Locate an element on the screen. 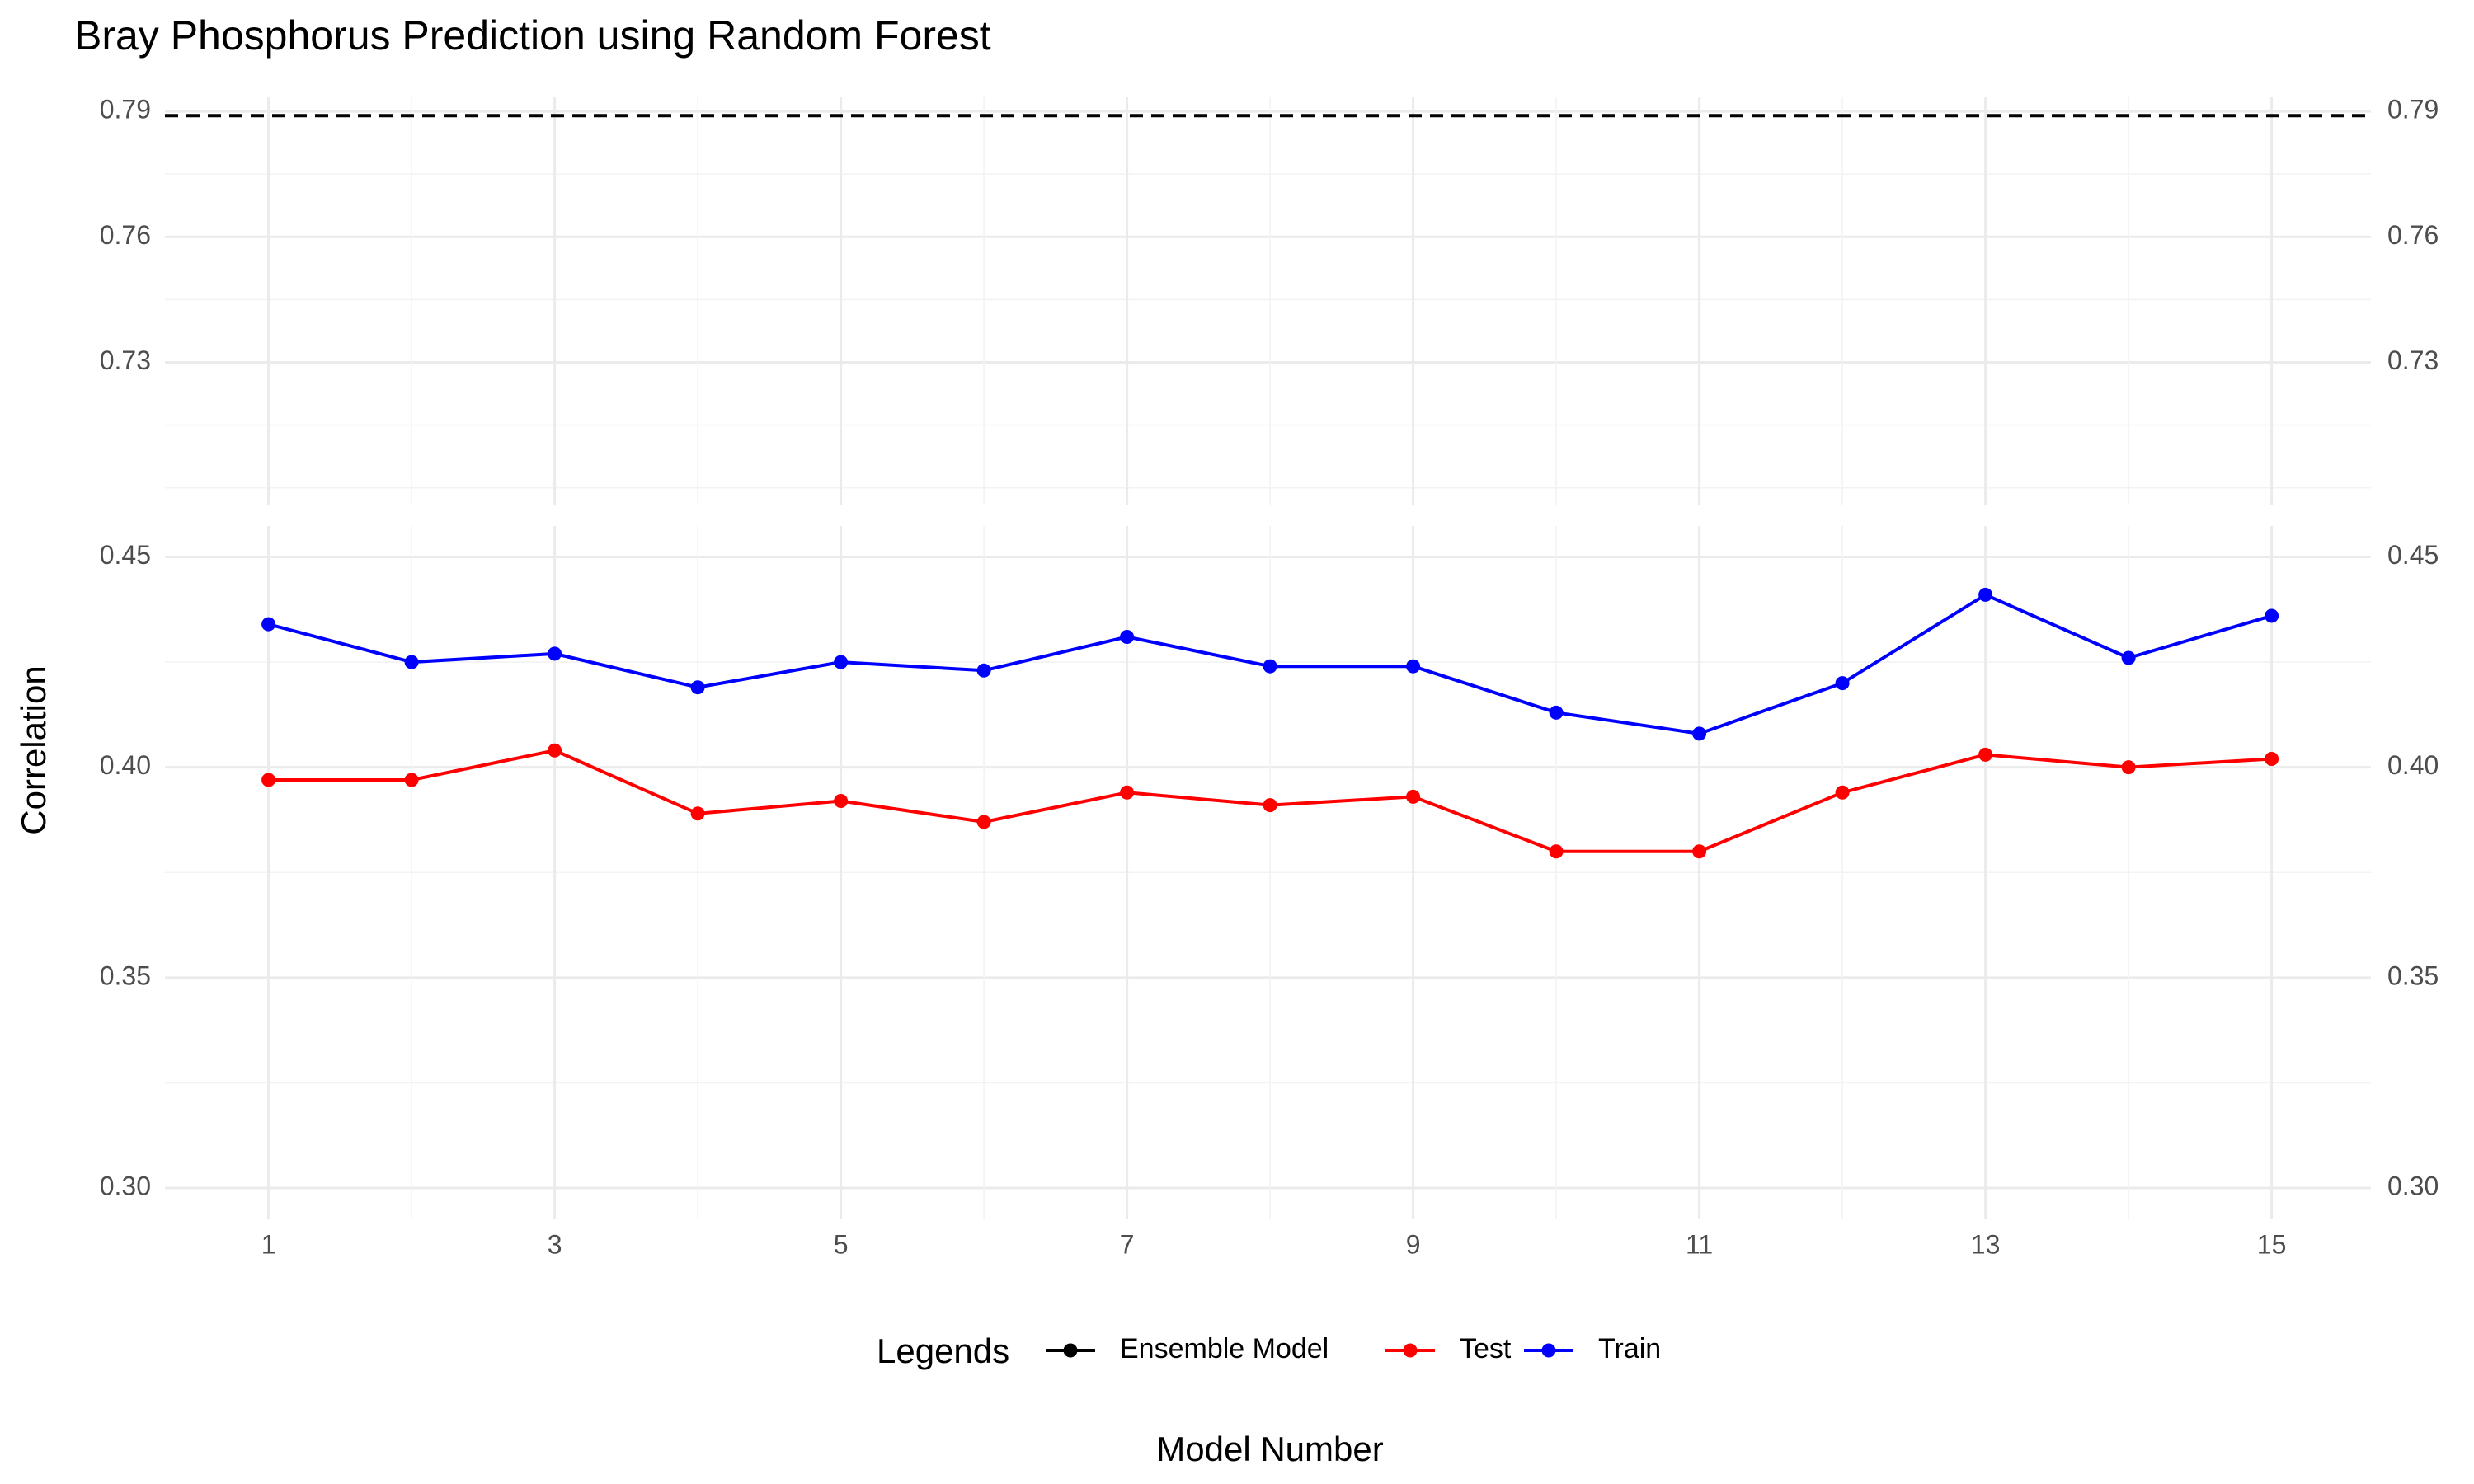  y-tick-label-right: 0.45 is located at coordinates (2413, 555).